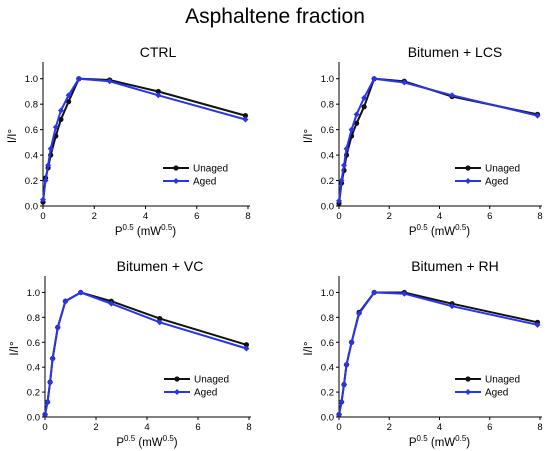 The height and width of the screenshot is (451, 550). Describe the element at coordinates (275, 16) in the screenshot. I see `figure-title: Asphaltene fraction` at that location.